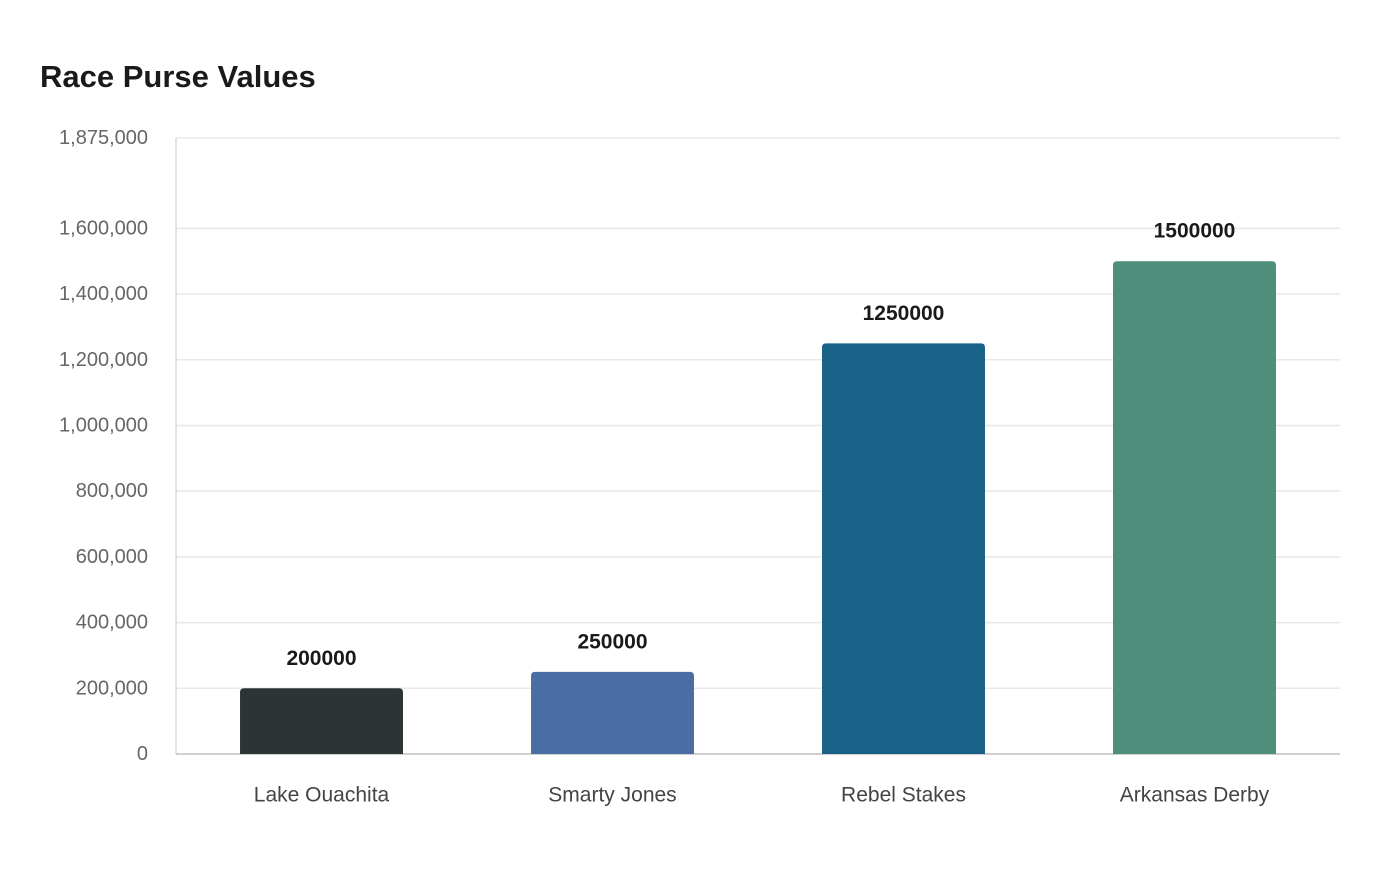  What do you see at coordinates (321, 658) in the screenshot?
I see `data-label: 200000` at bounding box center [321, 658].